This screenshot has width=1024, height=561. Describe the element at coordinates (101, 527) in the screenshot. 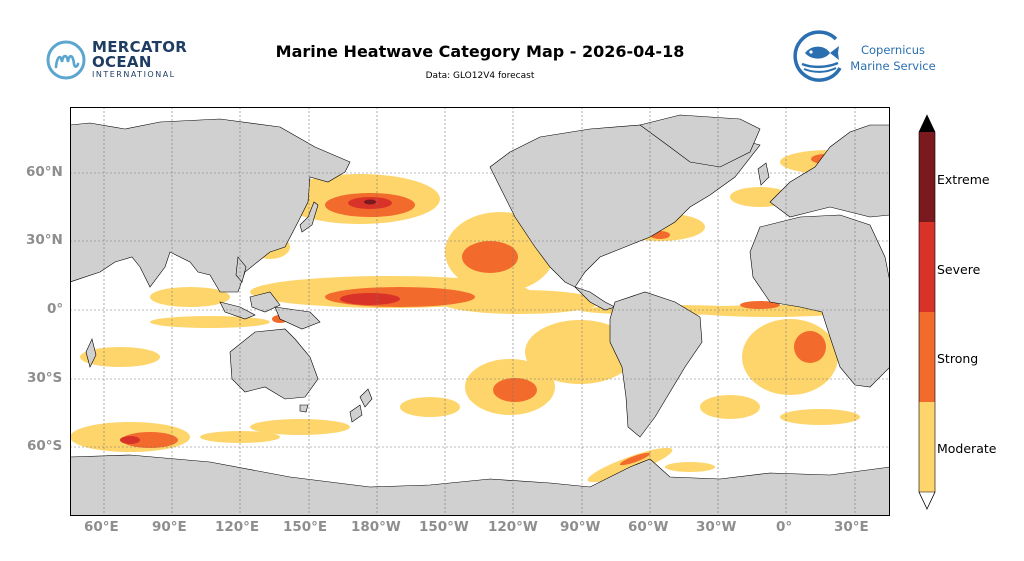

I see `lon-label-60e: 60°E` at that location.